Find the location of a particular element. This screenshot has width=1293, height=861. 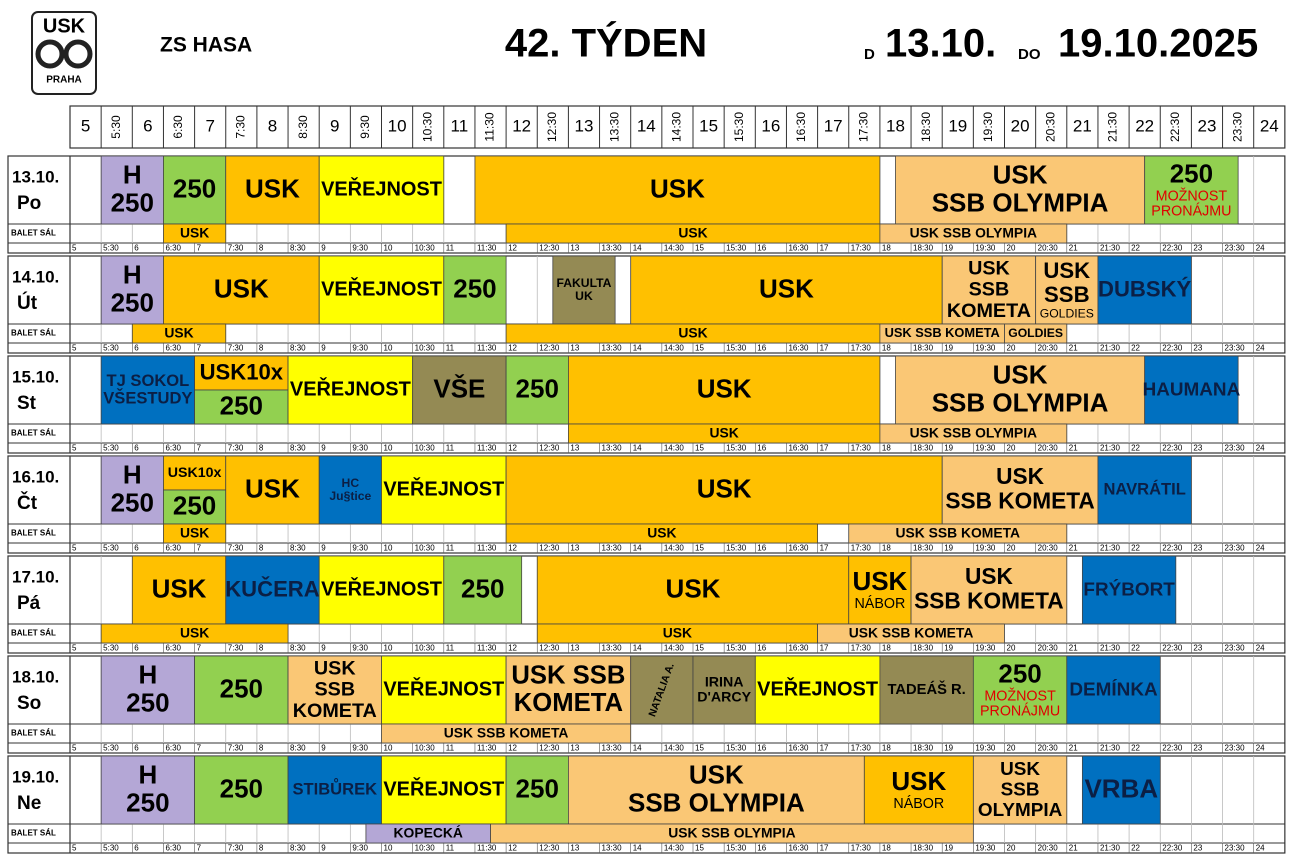

time-small: 6 is located at coordinates (136, 848).